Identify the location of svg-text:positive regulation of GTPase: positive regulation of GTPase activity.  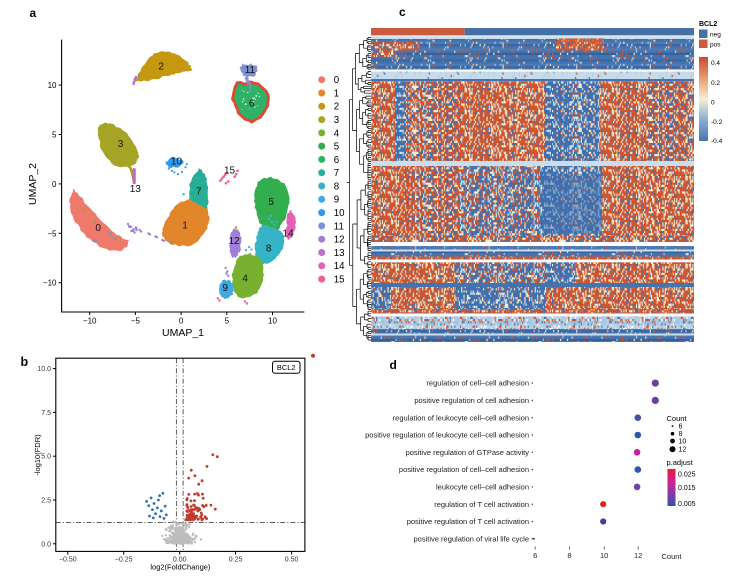
(468, 452).